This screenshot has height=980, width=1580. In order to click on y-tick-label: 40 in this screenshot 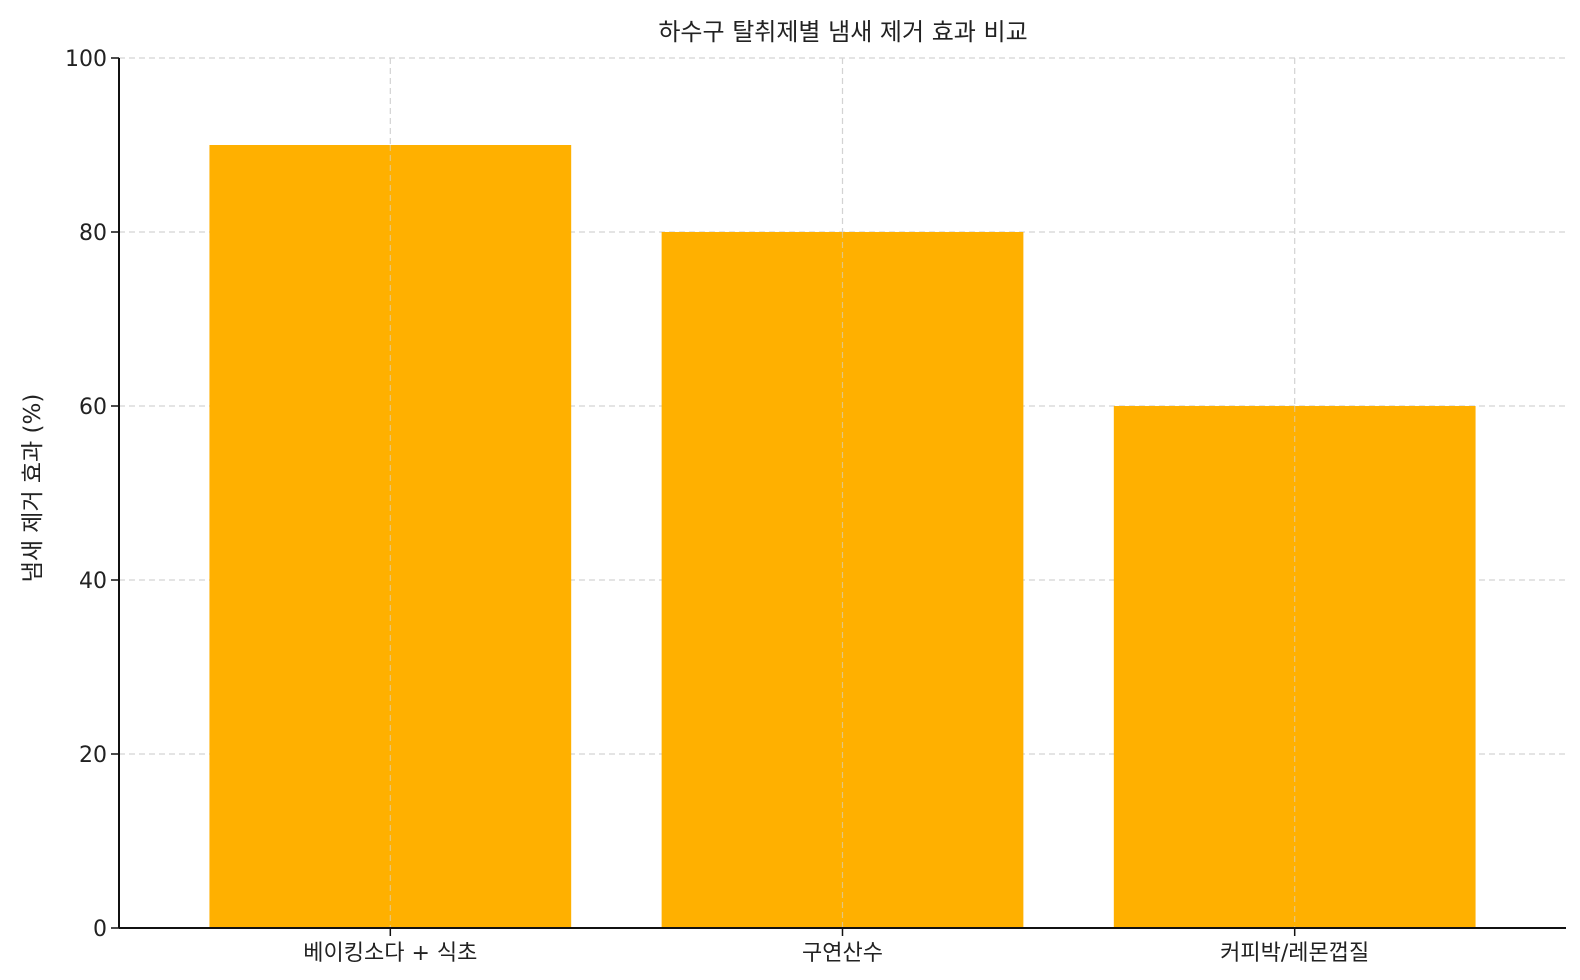, I will do `click(93, 581)`.